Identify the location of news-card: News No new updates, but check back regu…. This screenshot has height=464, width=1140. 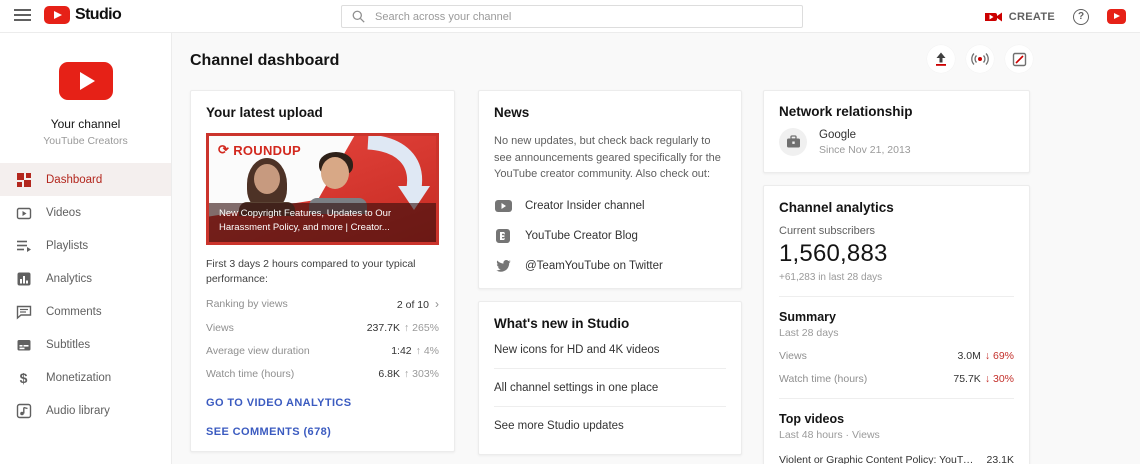
(610, 189).